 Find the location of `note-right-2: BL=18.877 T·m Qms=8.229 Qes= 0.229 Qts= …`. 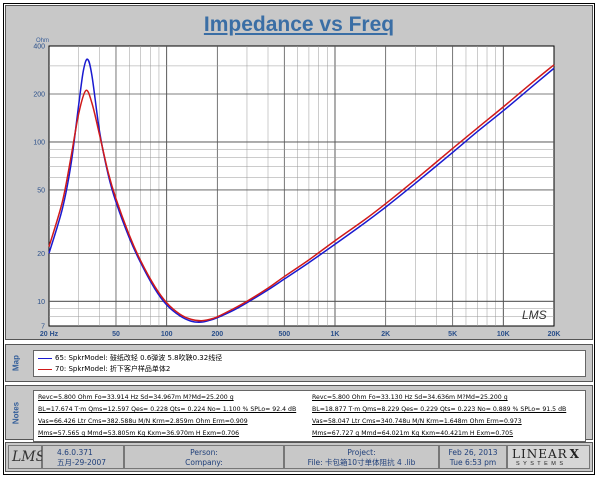

note-right-2: BL=18.877 T·m Qms=8.229 Qes= 0.229 Qts= … is located at coordinates (439, 409).